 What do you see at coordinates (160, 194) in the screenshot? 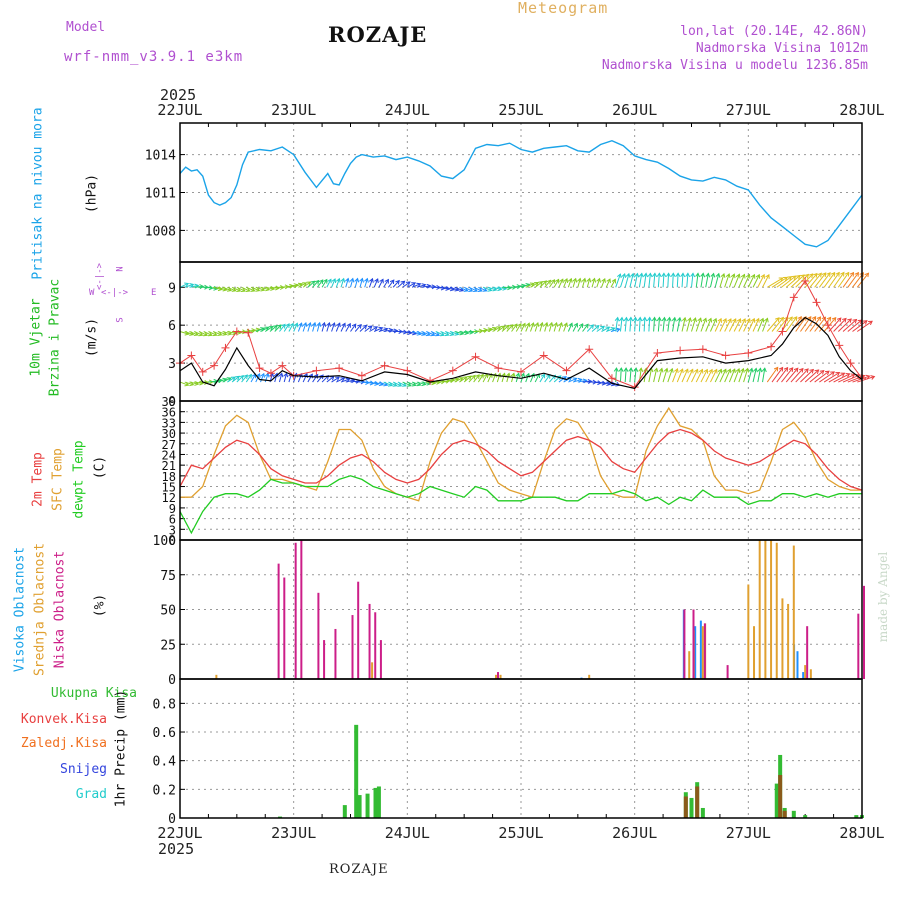
I see `pressure-tick-label: 1011` at bounding box center [160, 194].